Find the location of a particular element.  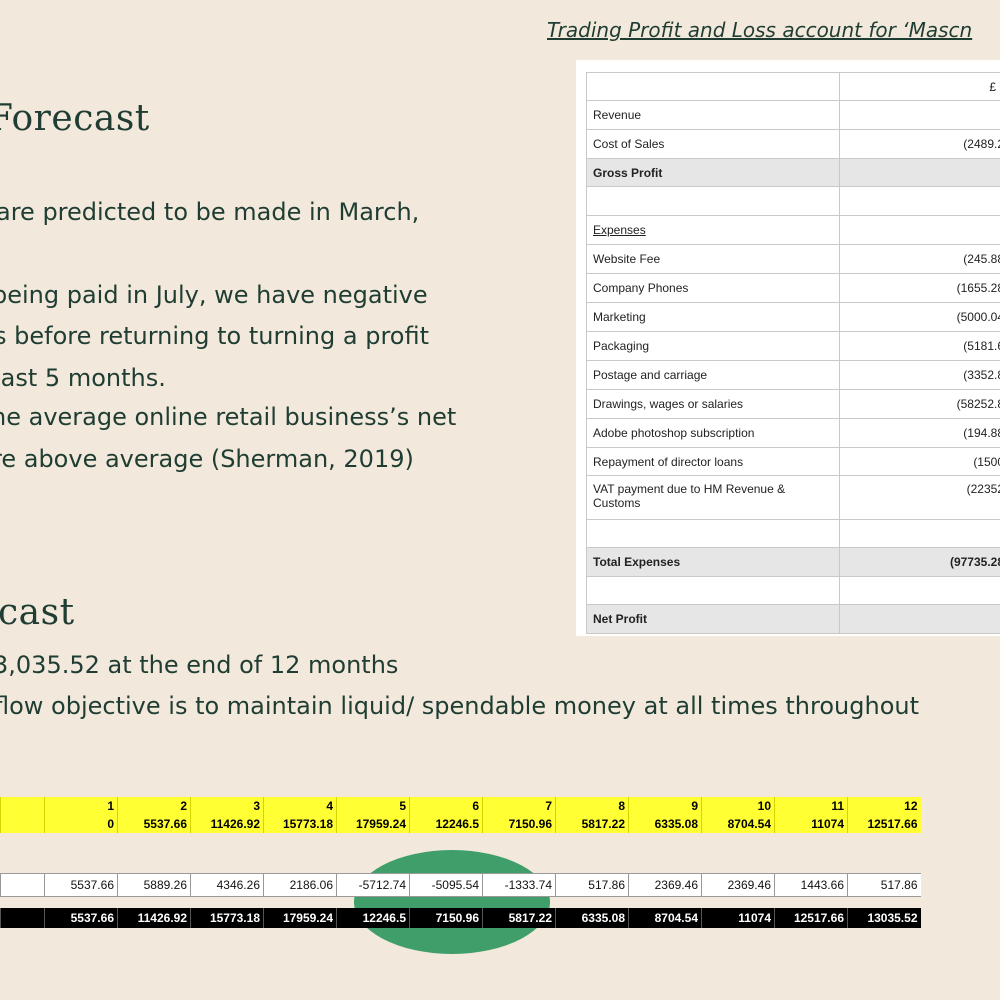

month-number-cell: 6 is located at coordinates (446, 806).